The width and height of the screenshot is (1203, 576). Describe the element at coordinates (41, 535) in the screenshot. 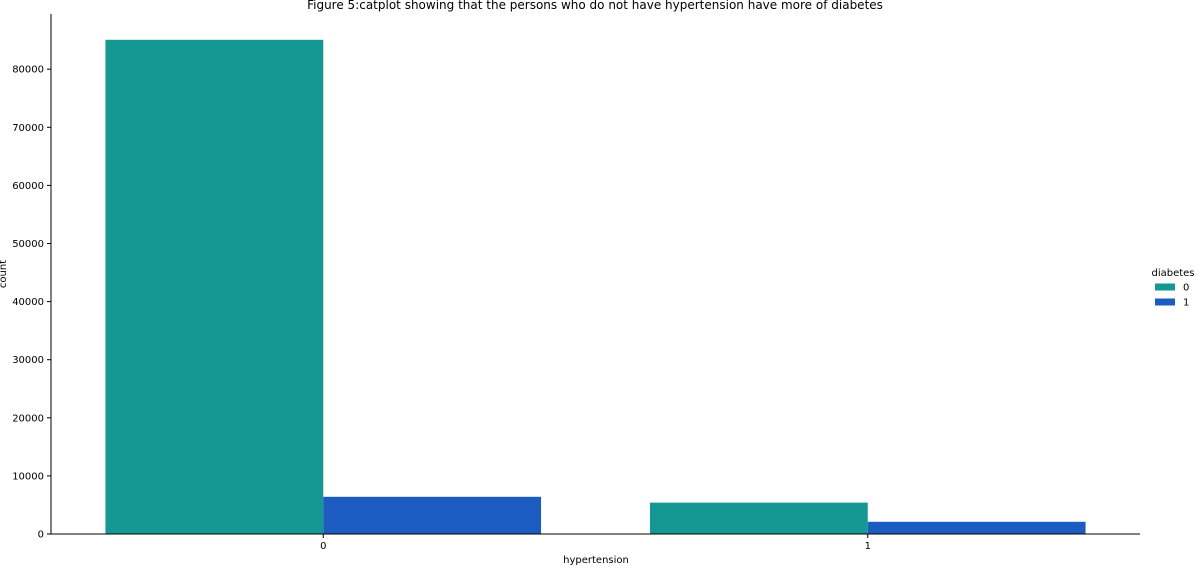

I see `y-tick-label: 0` at that location.